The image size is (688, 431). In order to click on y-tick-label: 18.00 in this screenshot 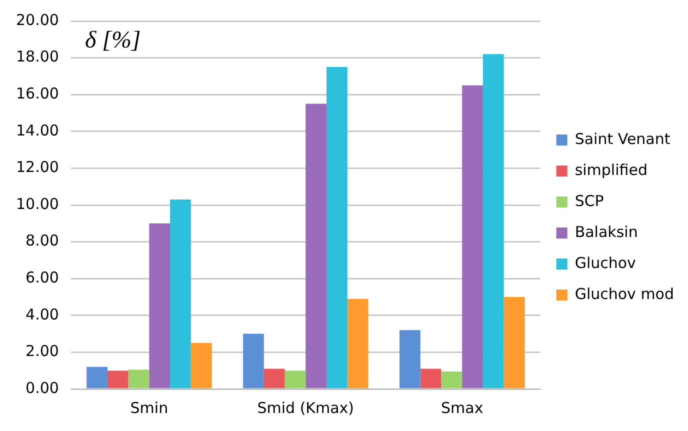, I will do `click(37, 57)`.